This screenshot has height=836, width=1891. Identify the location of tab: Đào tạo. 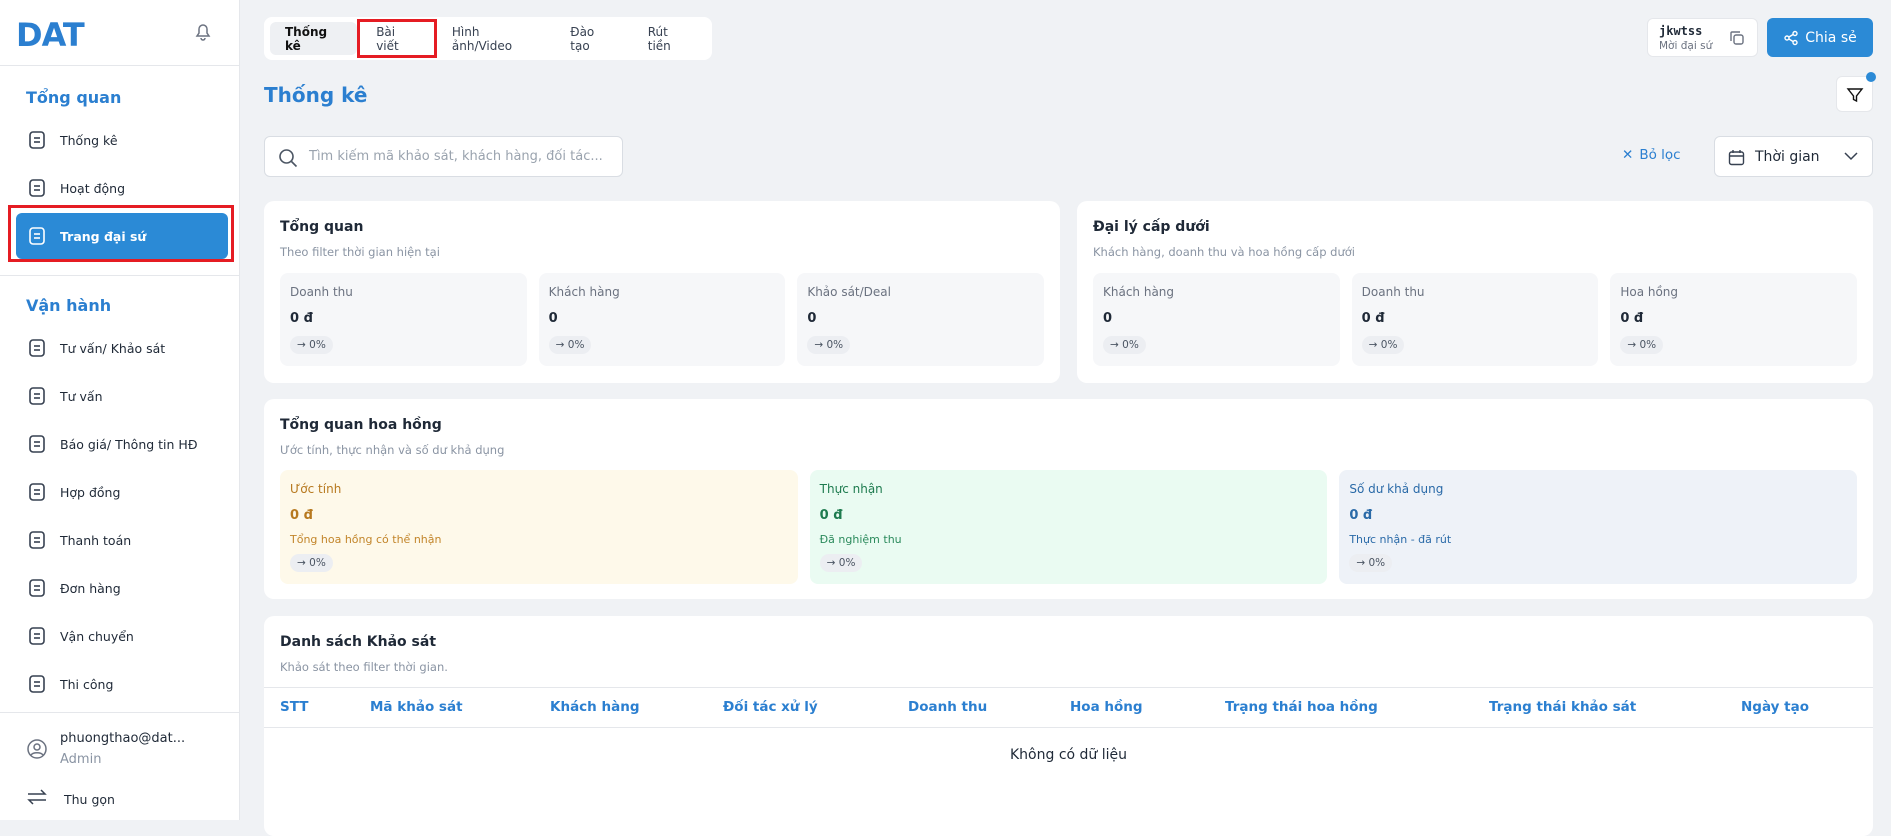
(582, 38).